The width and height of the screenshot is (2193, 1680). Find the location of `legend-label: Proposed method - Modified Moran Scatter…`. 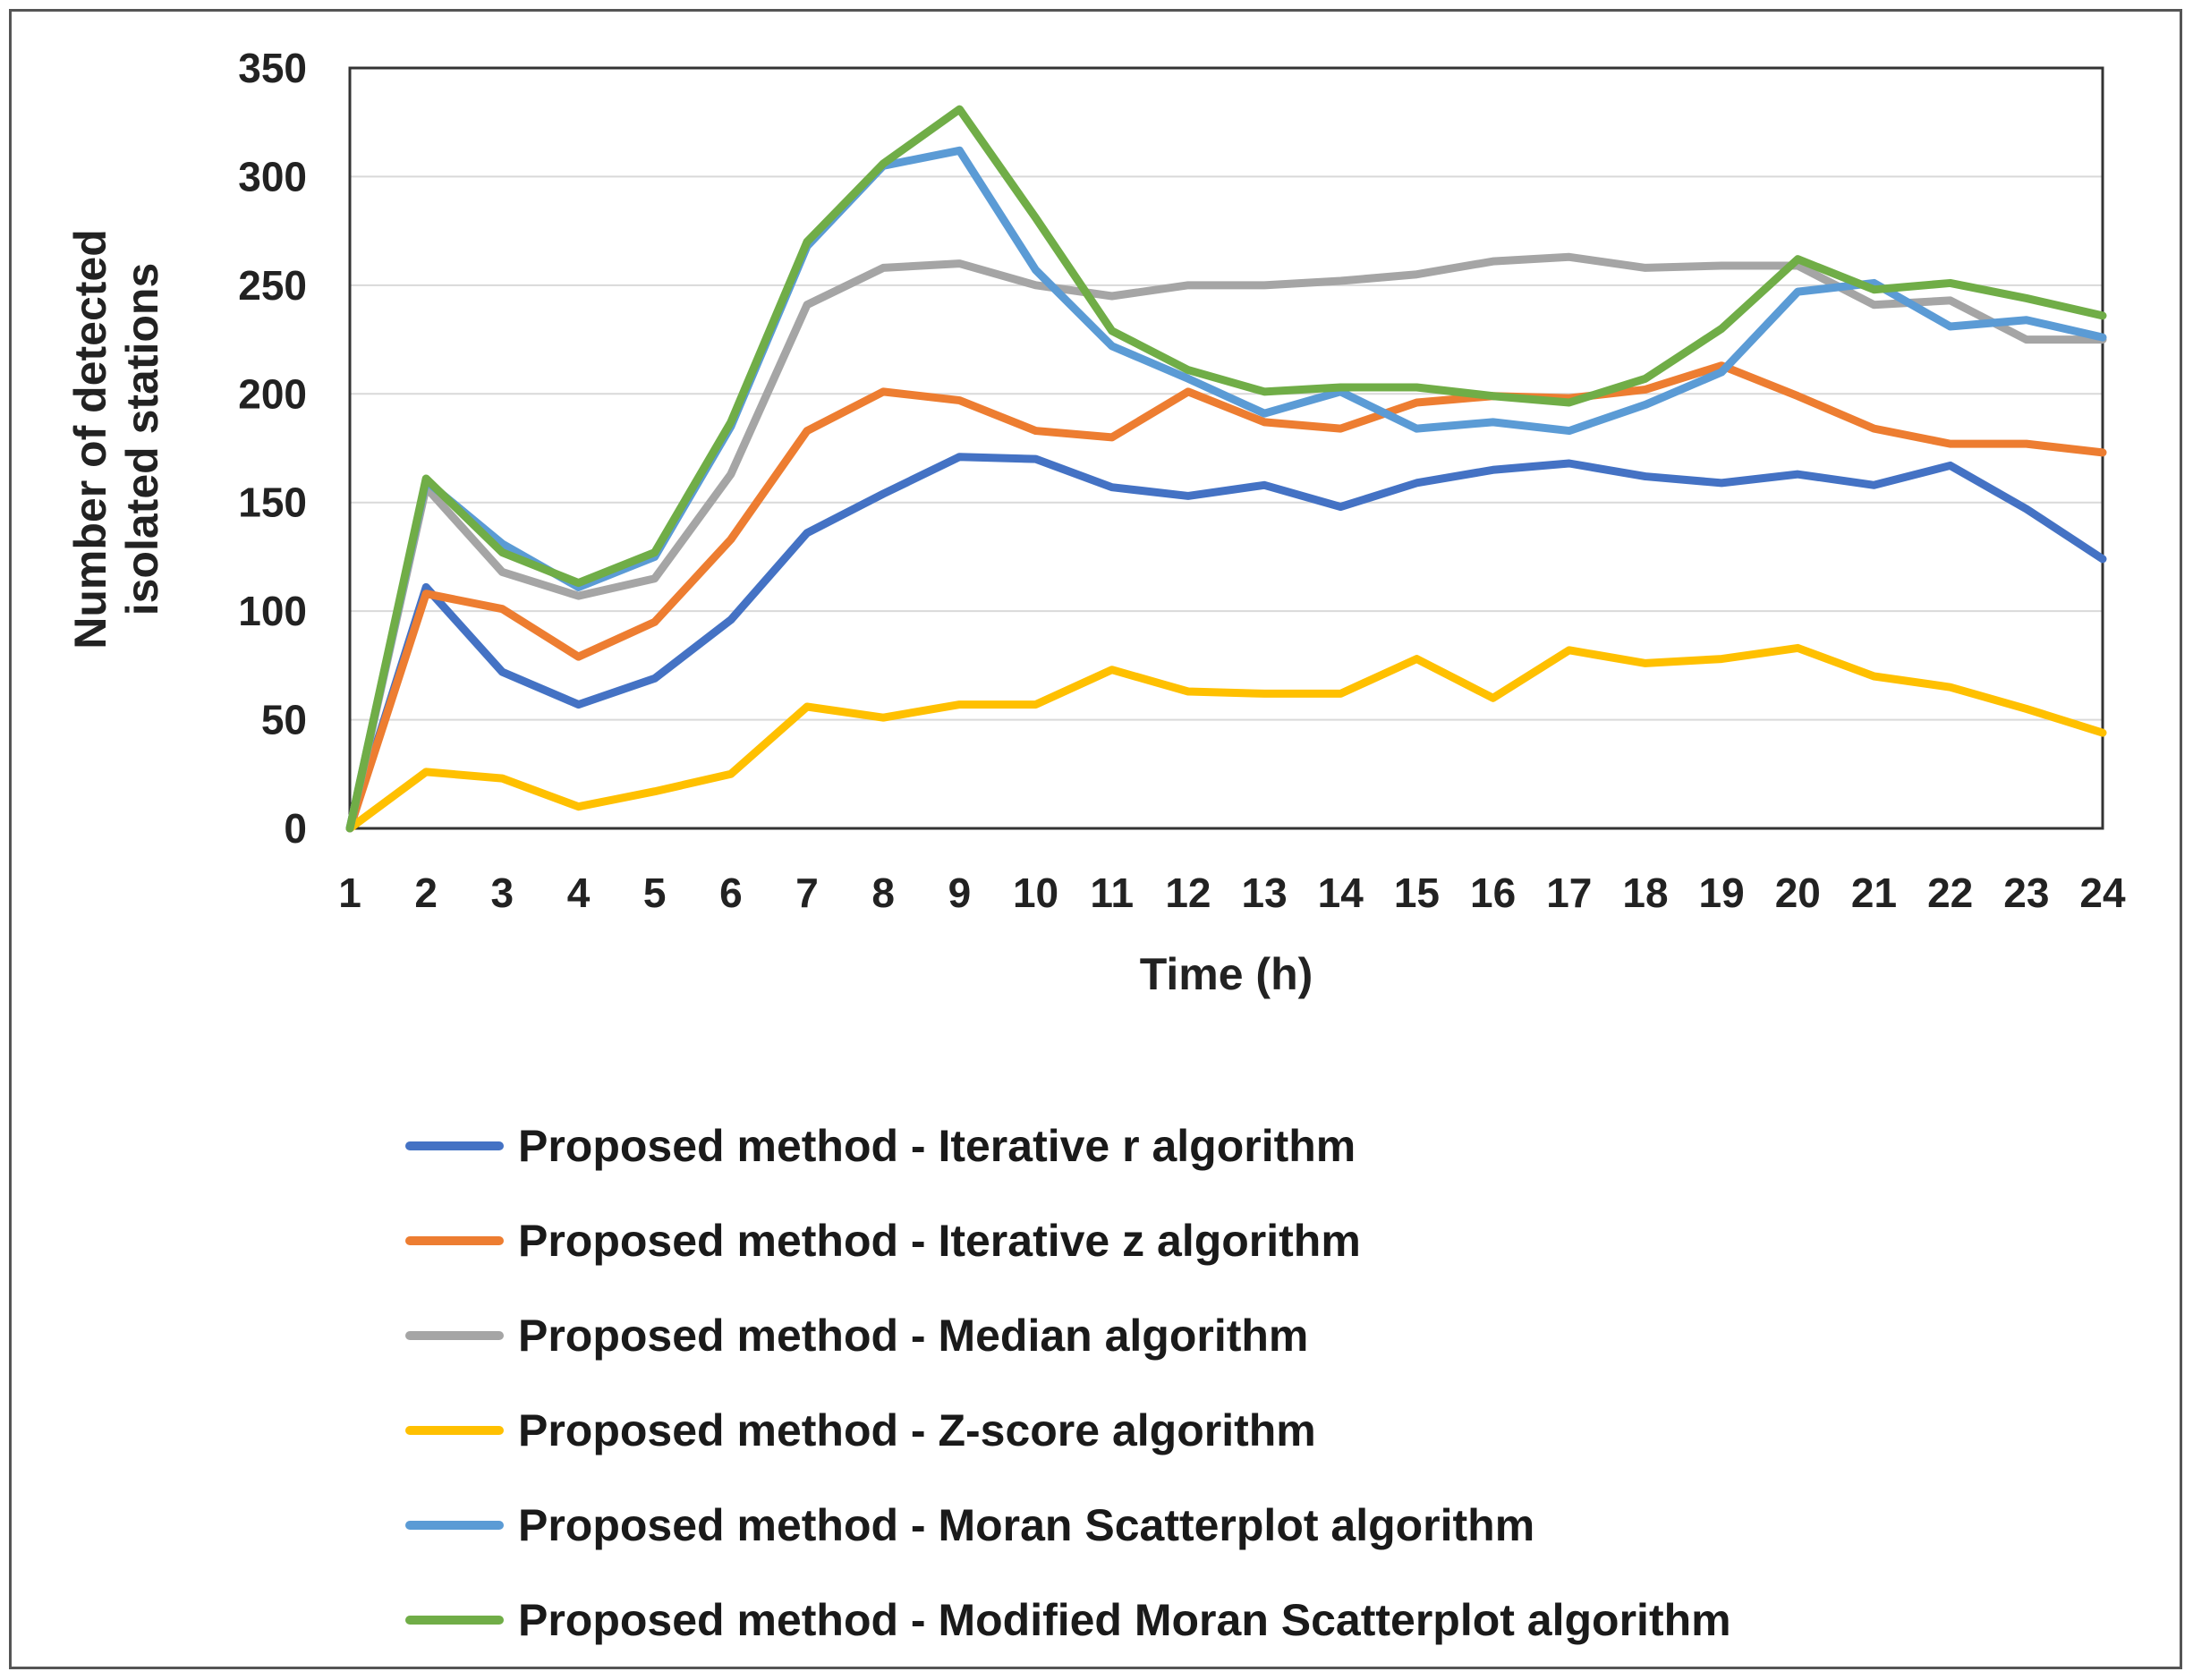

legend-label: Proposed method - Modified Moran Scatter… is located at coordinates (1124, 1620).